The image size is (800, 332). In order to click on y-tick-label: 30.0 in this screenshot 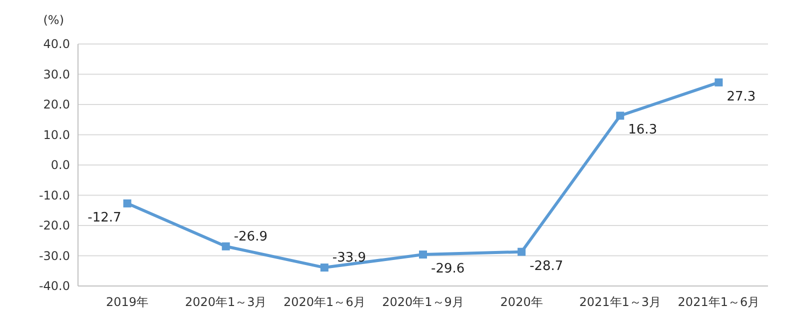, I will do `click(56, 74)`.